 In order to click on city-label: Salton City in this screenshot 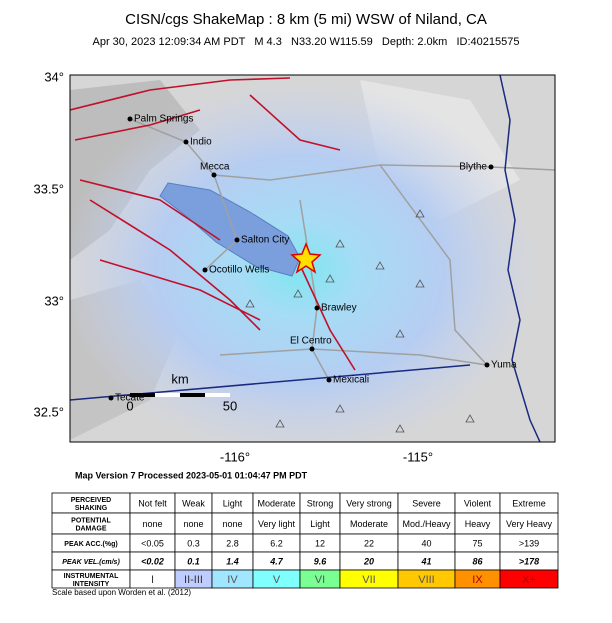, I will do `click(265, 240)`.